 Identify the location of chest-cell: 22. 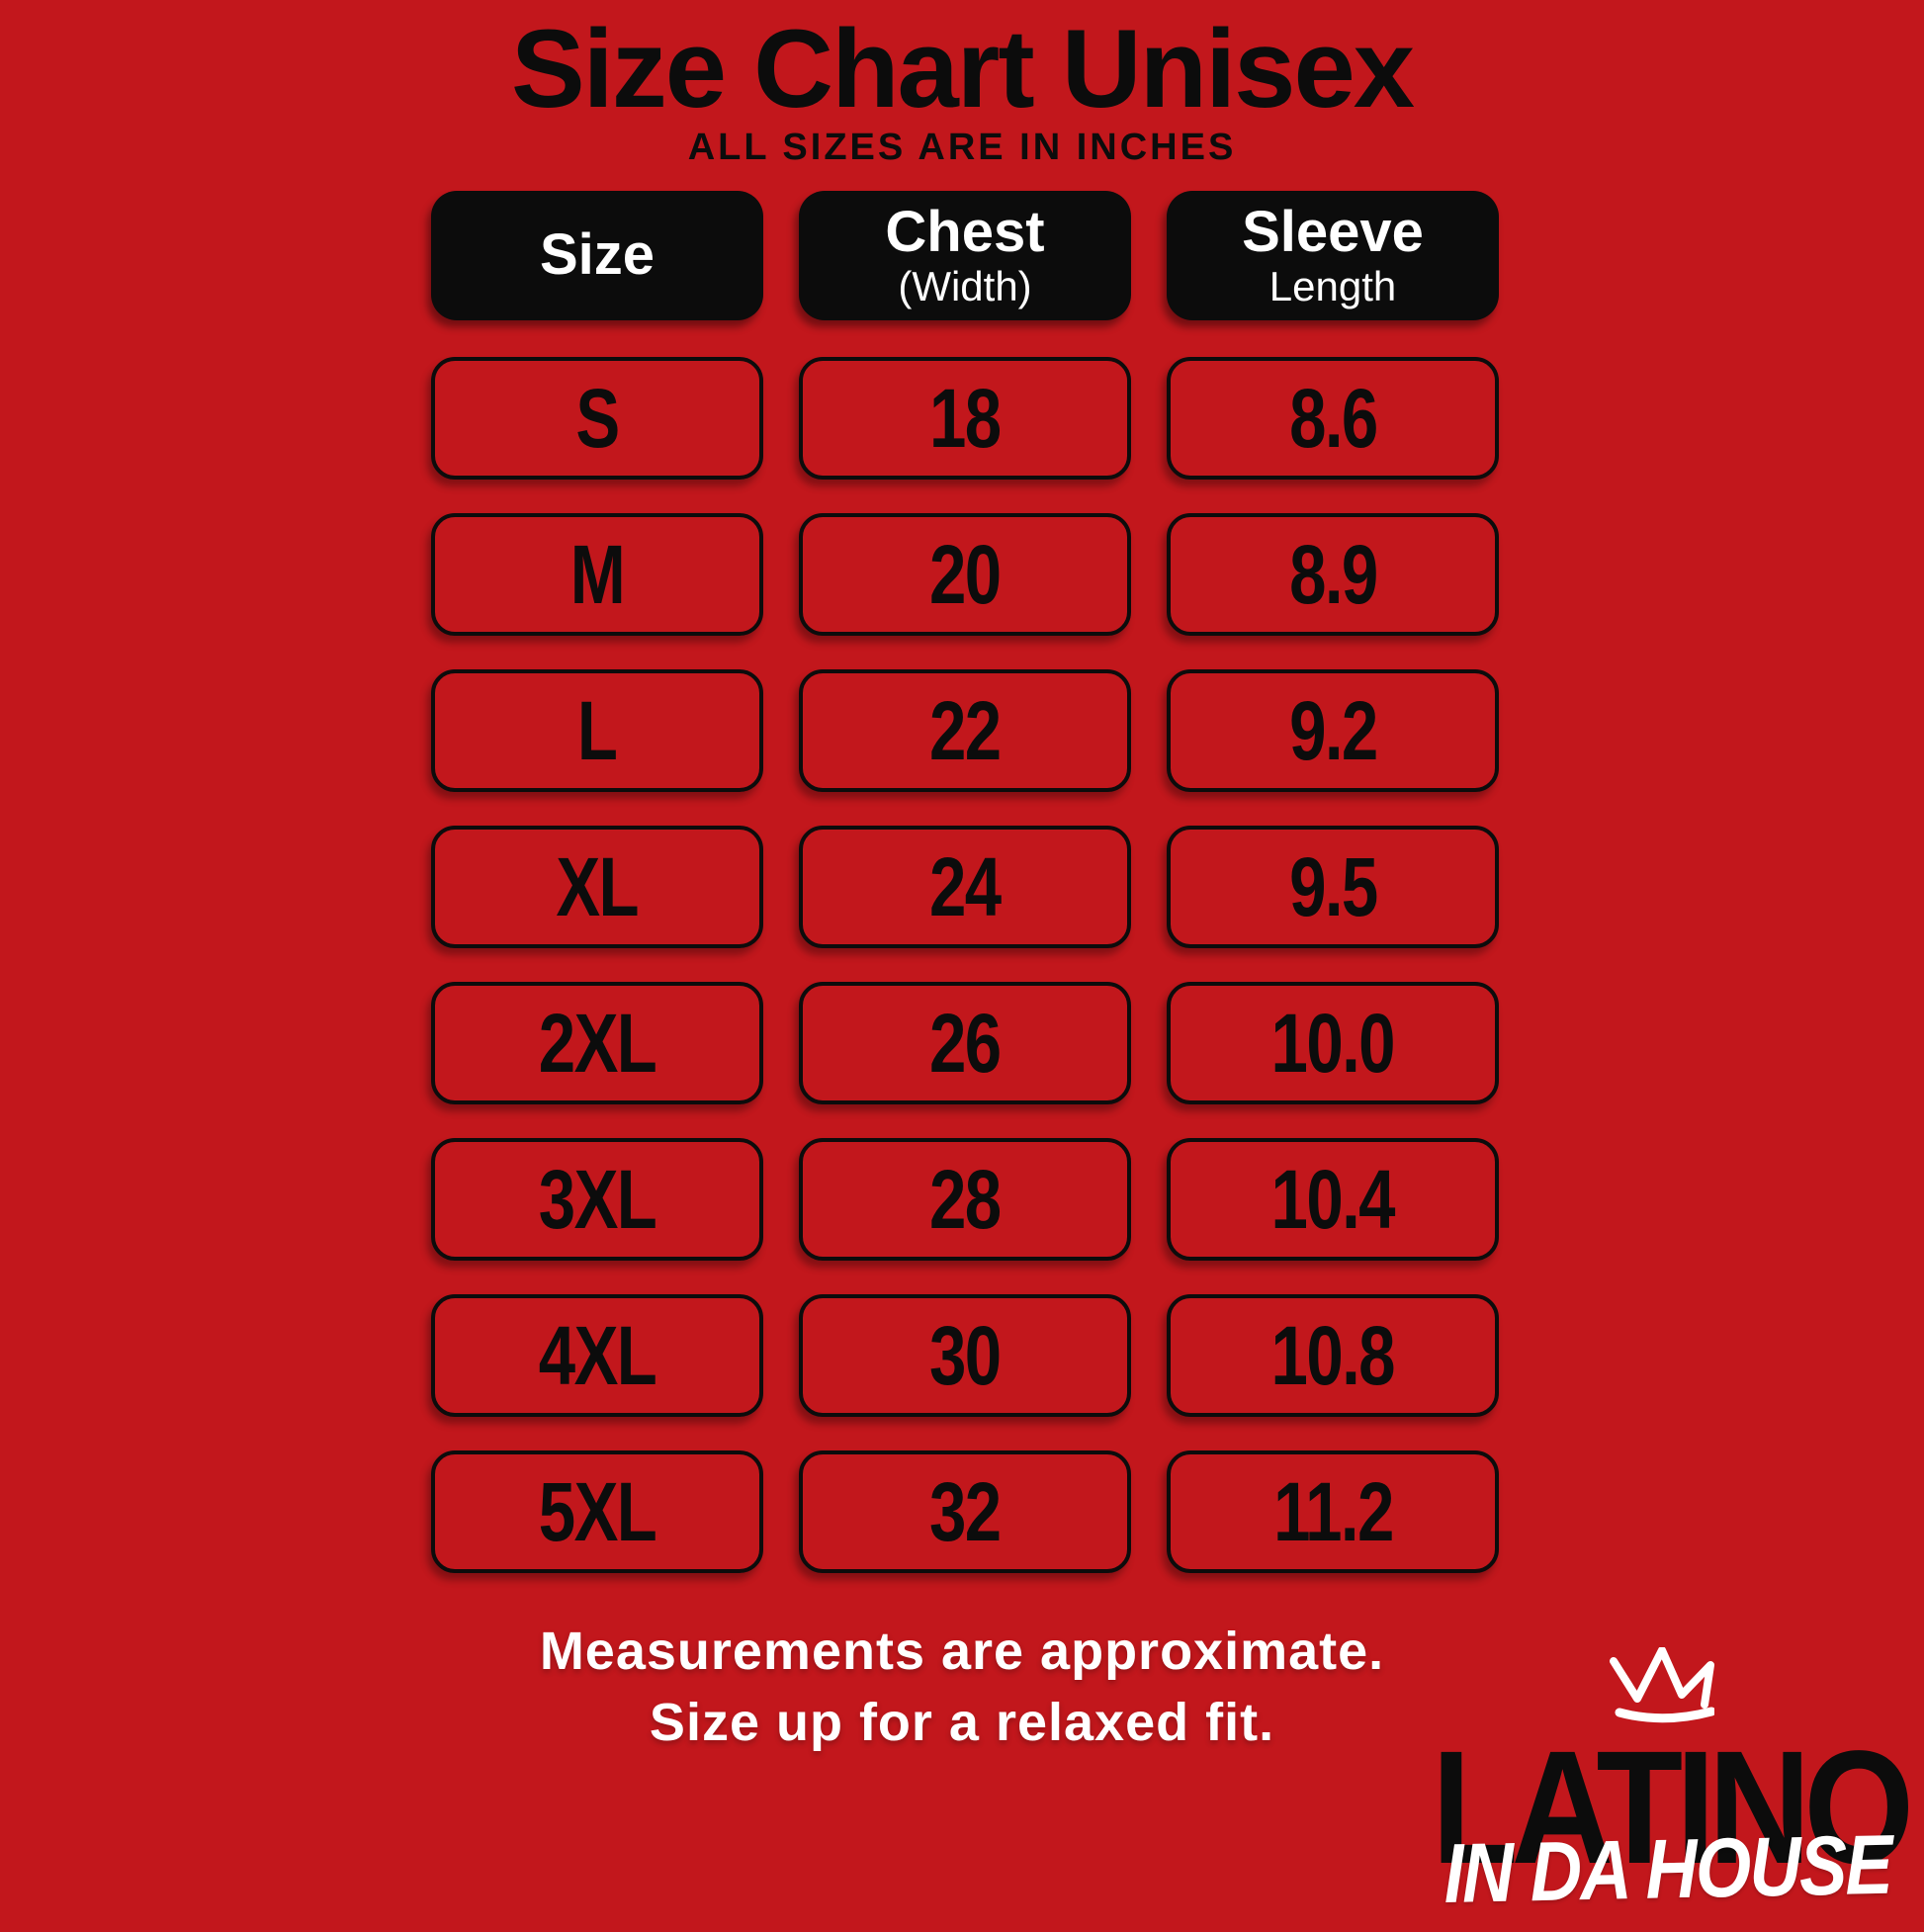
(965, 730).